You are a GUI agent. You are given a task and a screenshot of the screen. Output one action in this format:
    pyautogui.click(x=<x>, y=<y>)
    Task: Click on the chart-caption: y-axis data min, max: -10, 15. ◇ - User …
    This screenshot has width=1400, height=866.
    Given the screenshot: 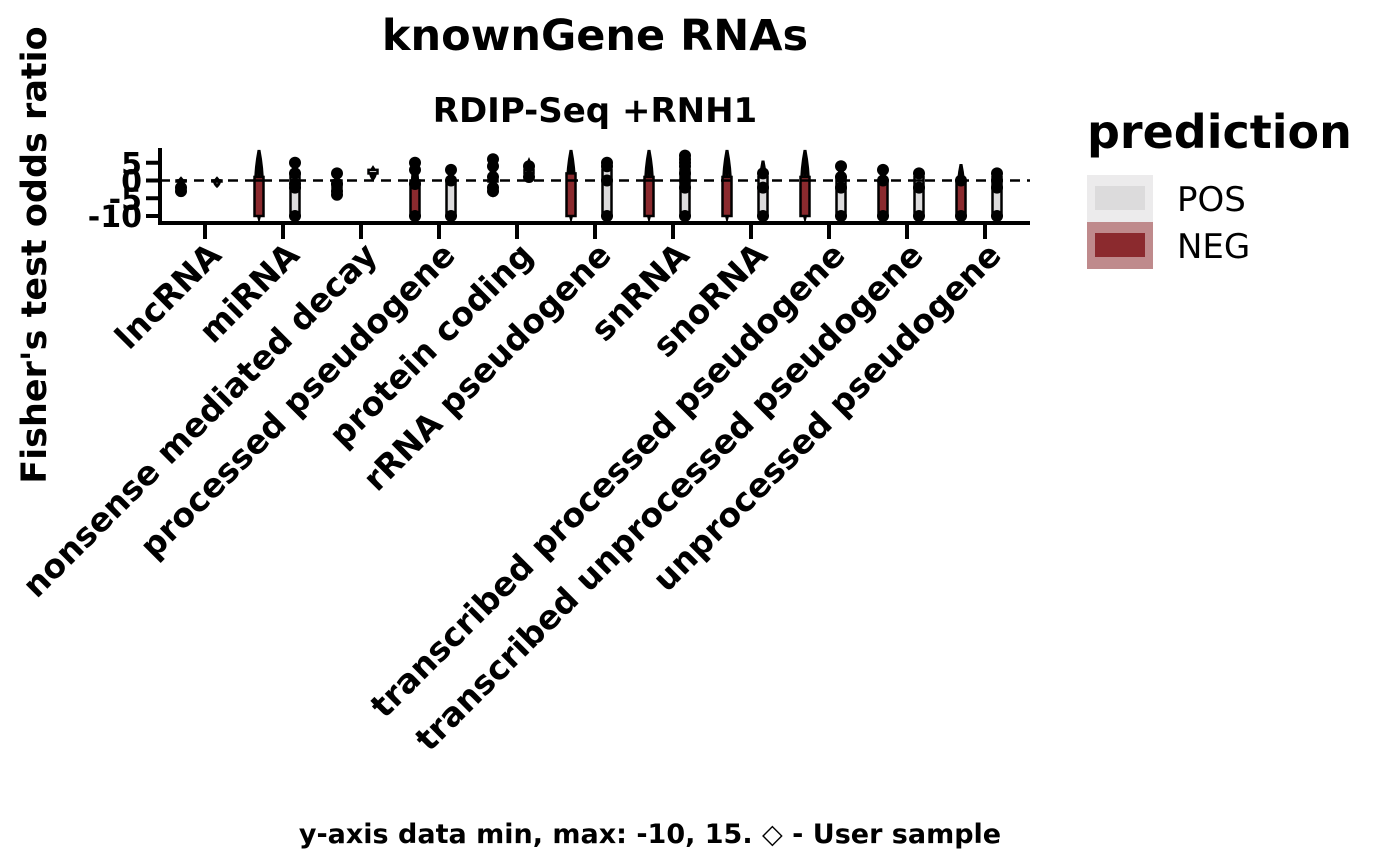 What is the action you would take?
    pyautogui.click(x=650, y=834)
    